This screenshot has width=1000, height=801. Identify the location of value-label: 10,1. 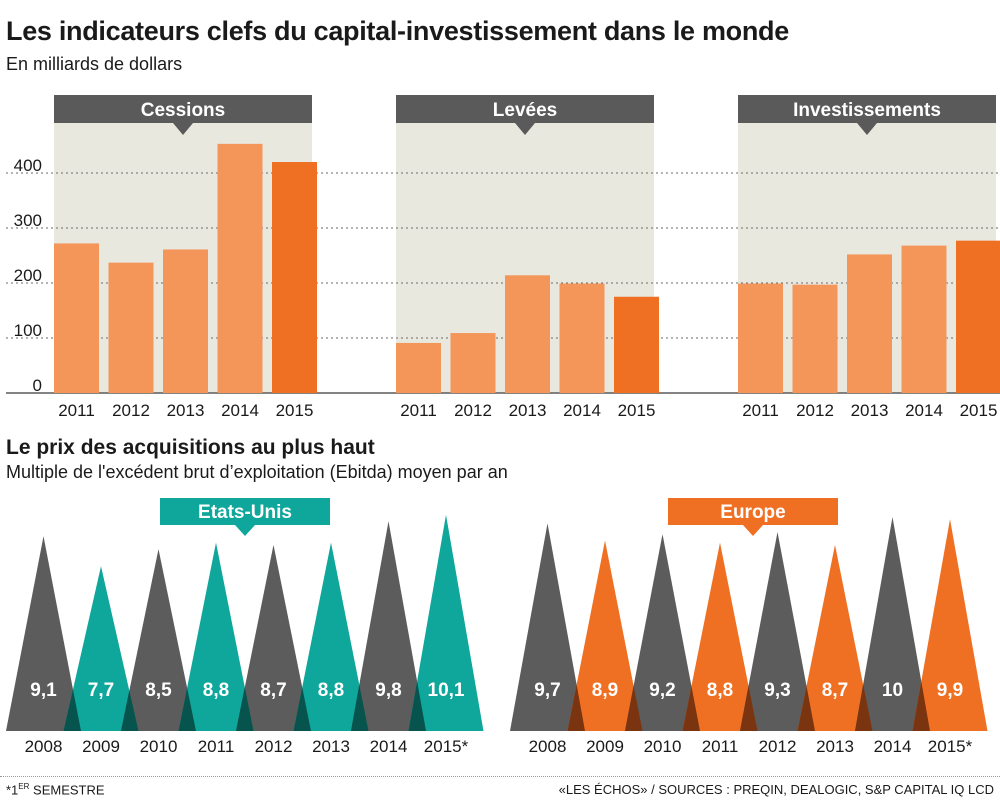
(446, 690).